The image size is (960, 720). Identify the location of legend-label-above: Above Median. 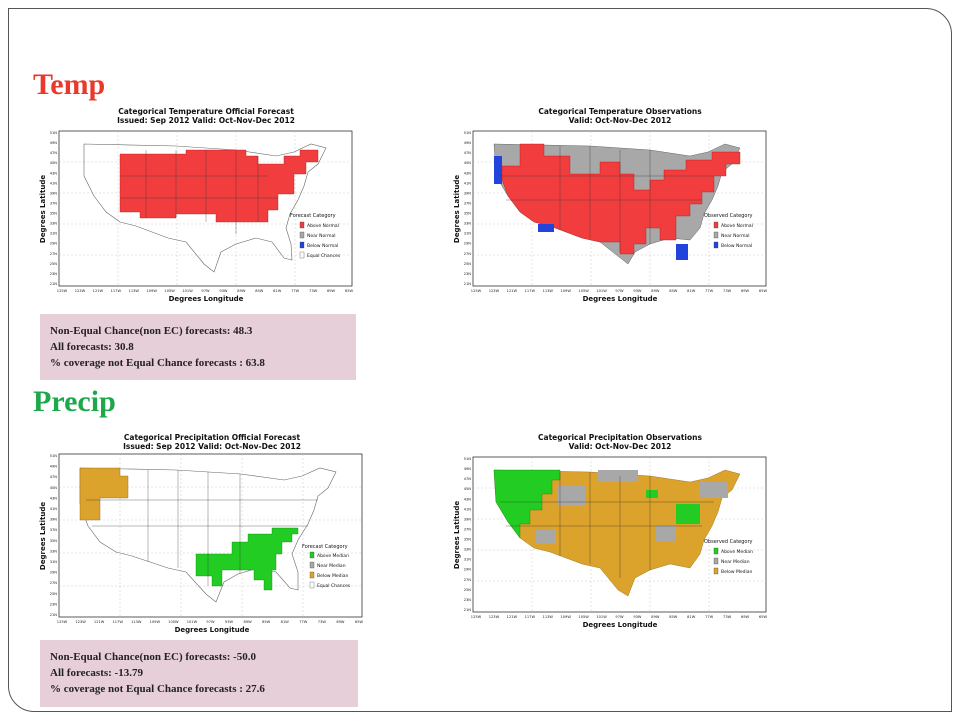
(737, 552).